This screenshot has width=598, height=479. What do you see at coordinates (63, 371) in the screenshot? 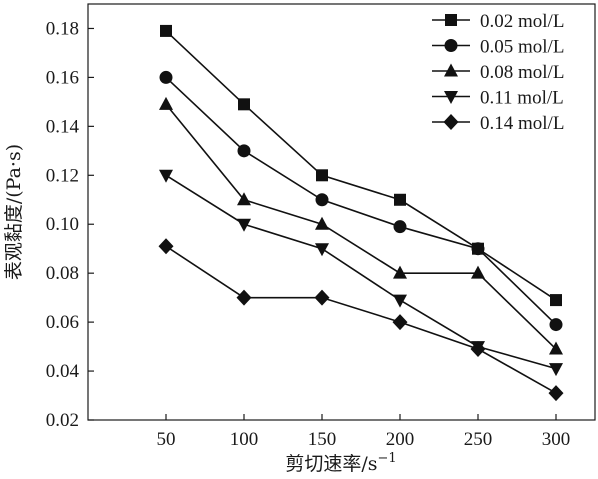
I see `y-tick-label: 0.04` at bounding box center [63, 371].